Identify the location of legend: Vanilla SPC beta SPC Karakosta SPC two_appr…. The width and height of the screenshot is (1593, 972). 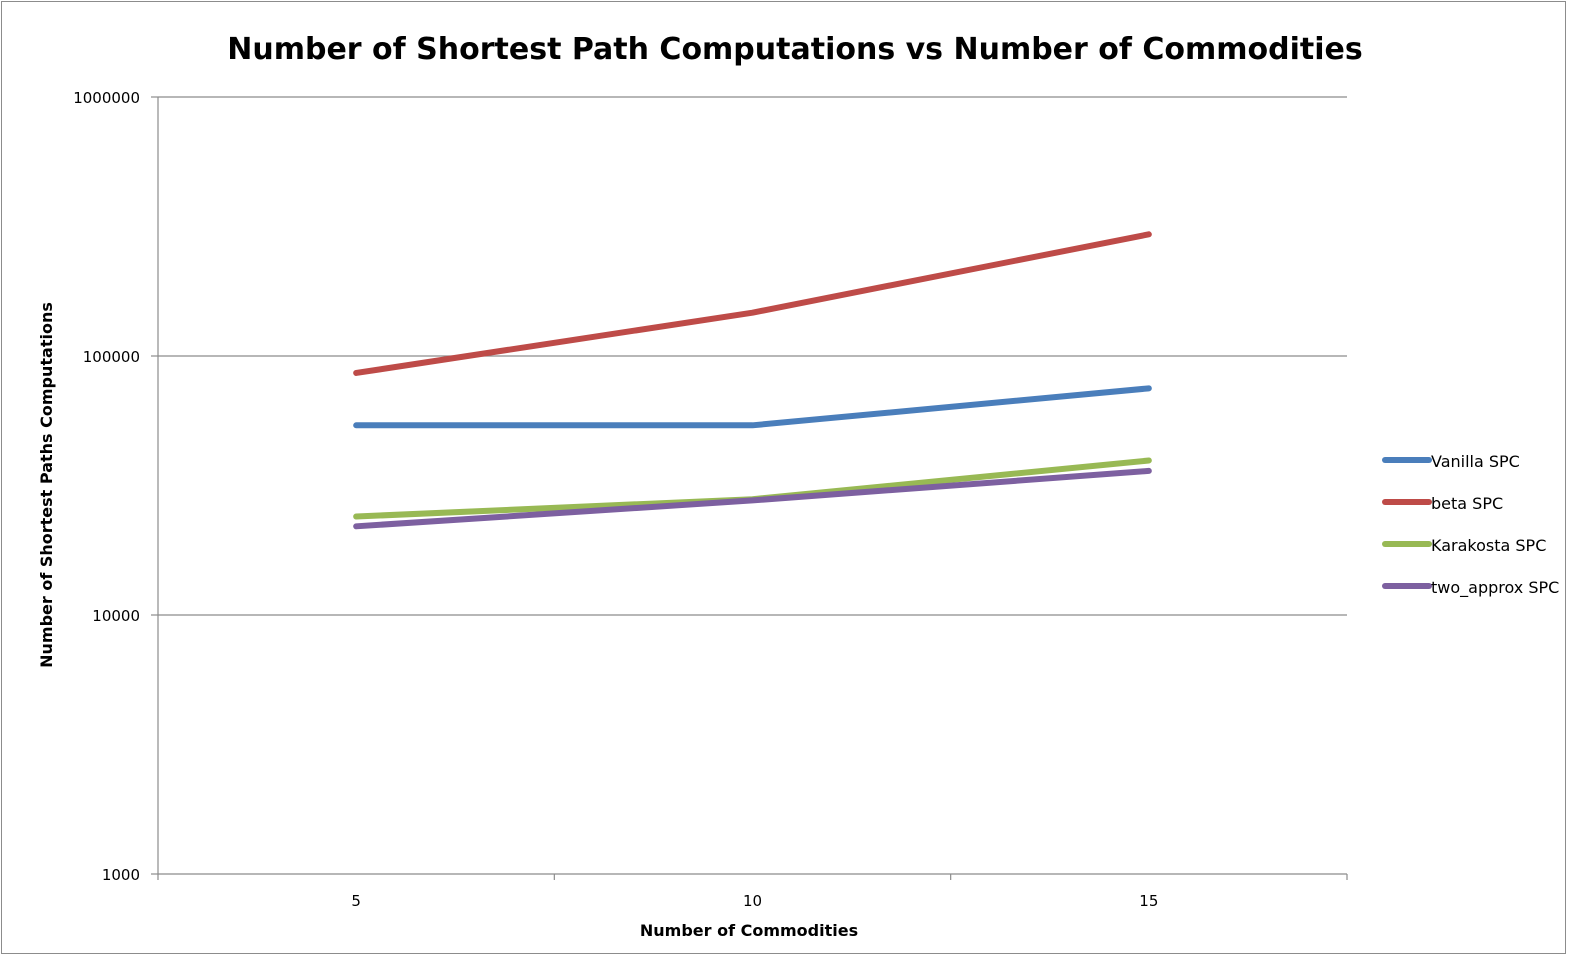
(1470, 525).